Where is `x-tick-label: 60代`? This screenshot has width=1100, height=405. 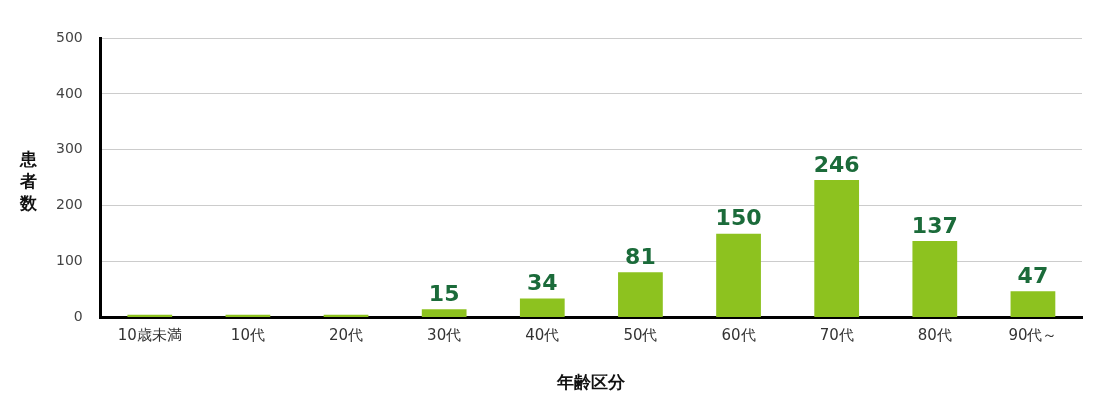
x-tick-label: 60代 is located at coordinates (738, 335).